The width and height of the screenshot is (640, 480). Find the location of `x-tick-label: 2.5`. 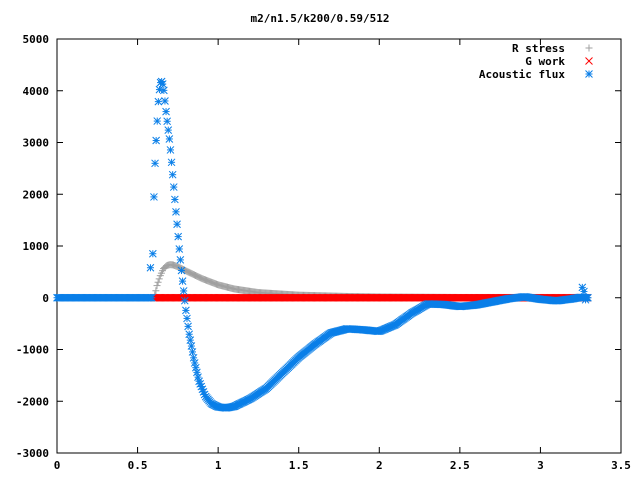

x-tick-label: 2.5 is located at coordinates (460, 465).